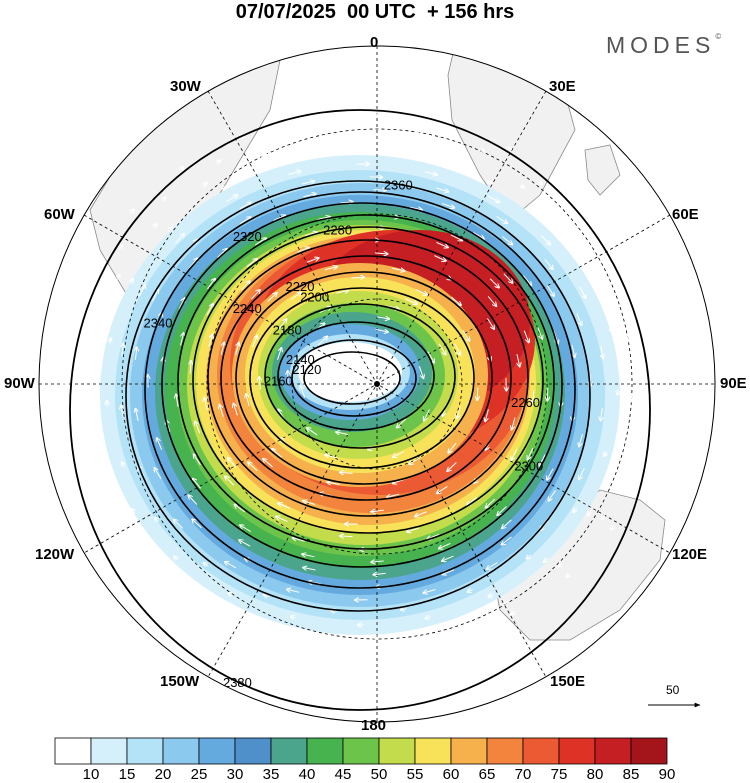 The image size is (750, 783). Describe the element at coordinates (415, 774) in the screenshot. I see `colorbar-tick-label: 55` at that location.